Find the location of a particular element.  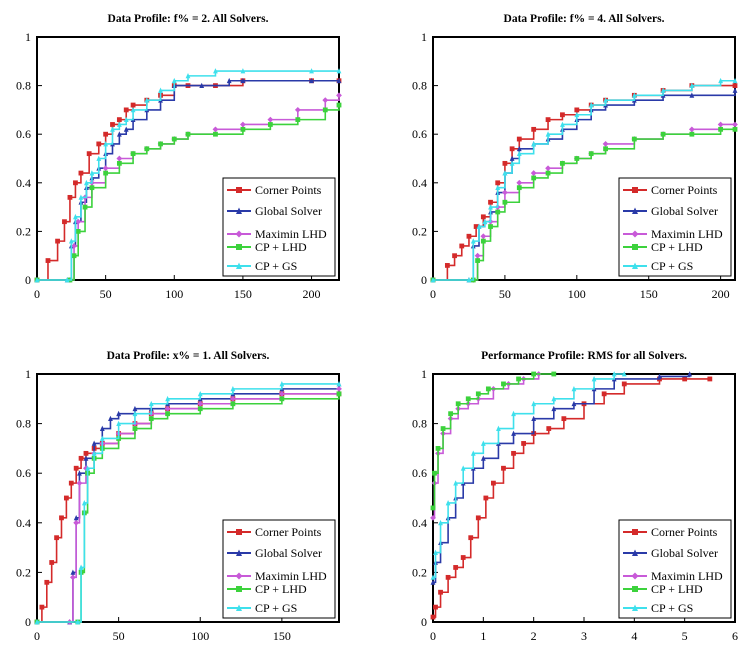

y-tick-label: 0.6 is located at coordinates (419, 473).